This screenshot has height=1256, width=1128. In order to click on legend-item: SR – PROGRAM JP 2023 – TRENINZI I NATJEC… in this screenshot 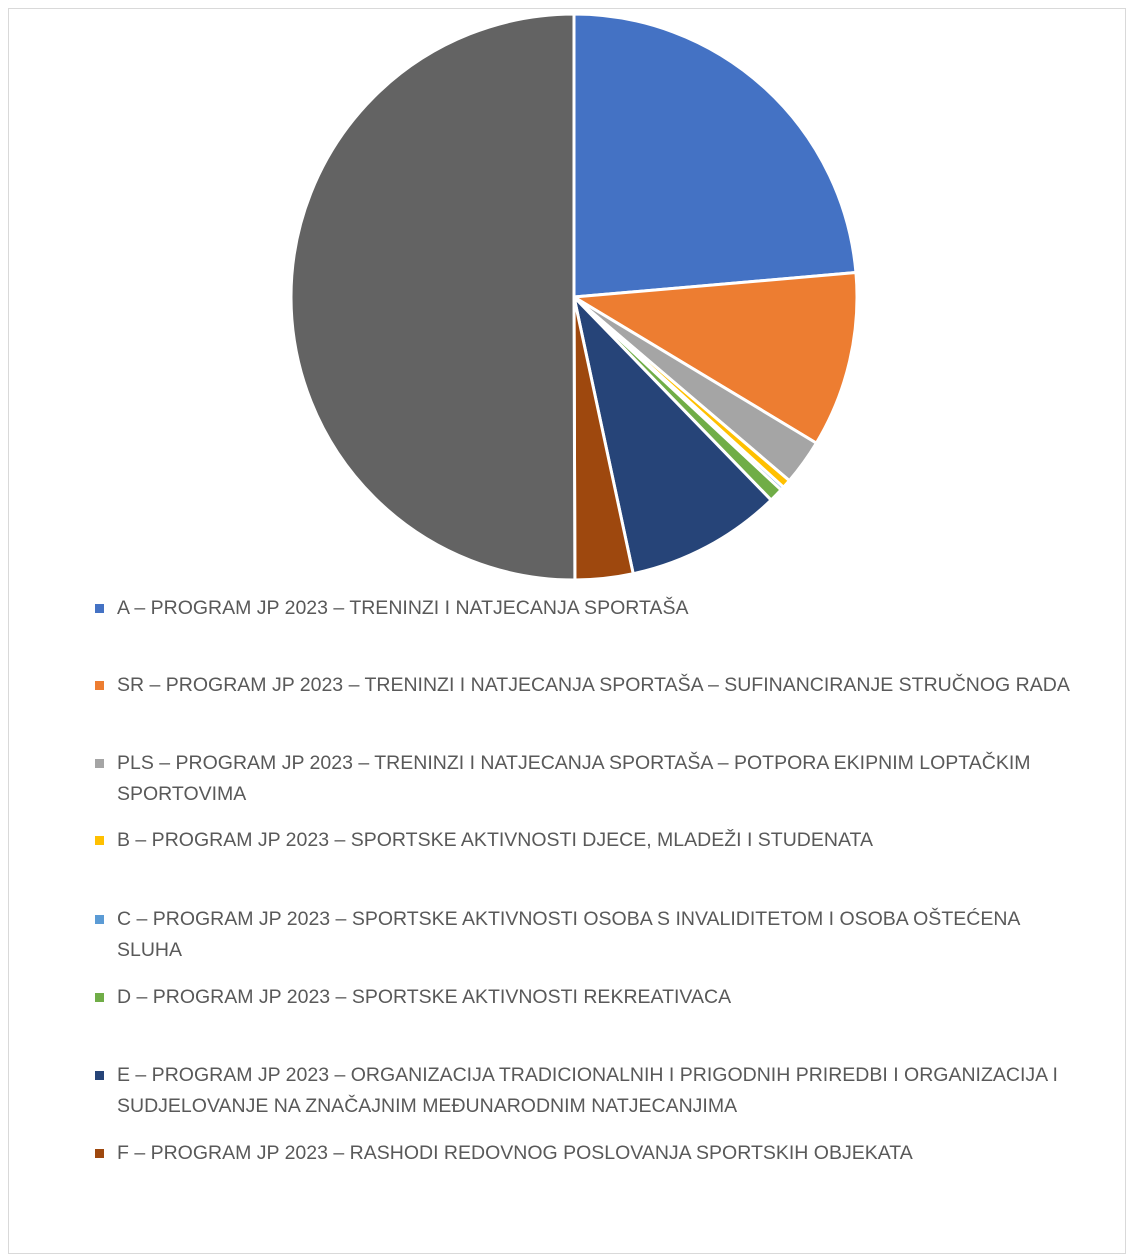, I will do `click(590, 685)`.